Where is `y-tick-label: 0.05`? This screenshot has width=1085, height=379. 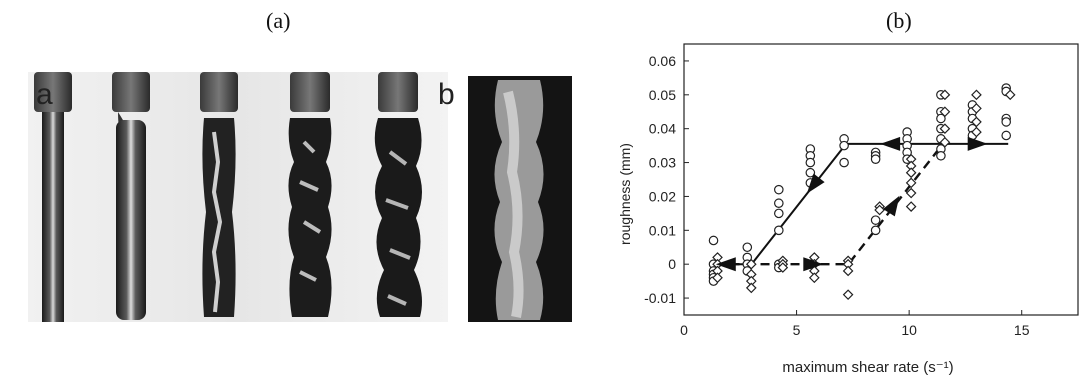
y-tick-label: 0.05 is located at coordinates (662, 95).